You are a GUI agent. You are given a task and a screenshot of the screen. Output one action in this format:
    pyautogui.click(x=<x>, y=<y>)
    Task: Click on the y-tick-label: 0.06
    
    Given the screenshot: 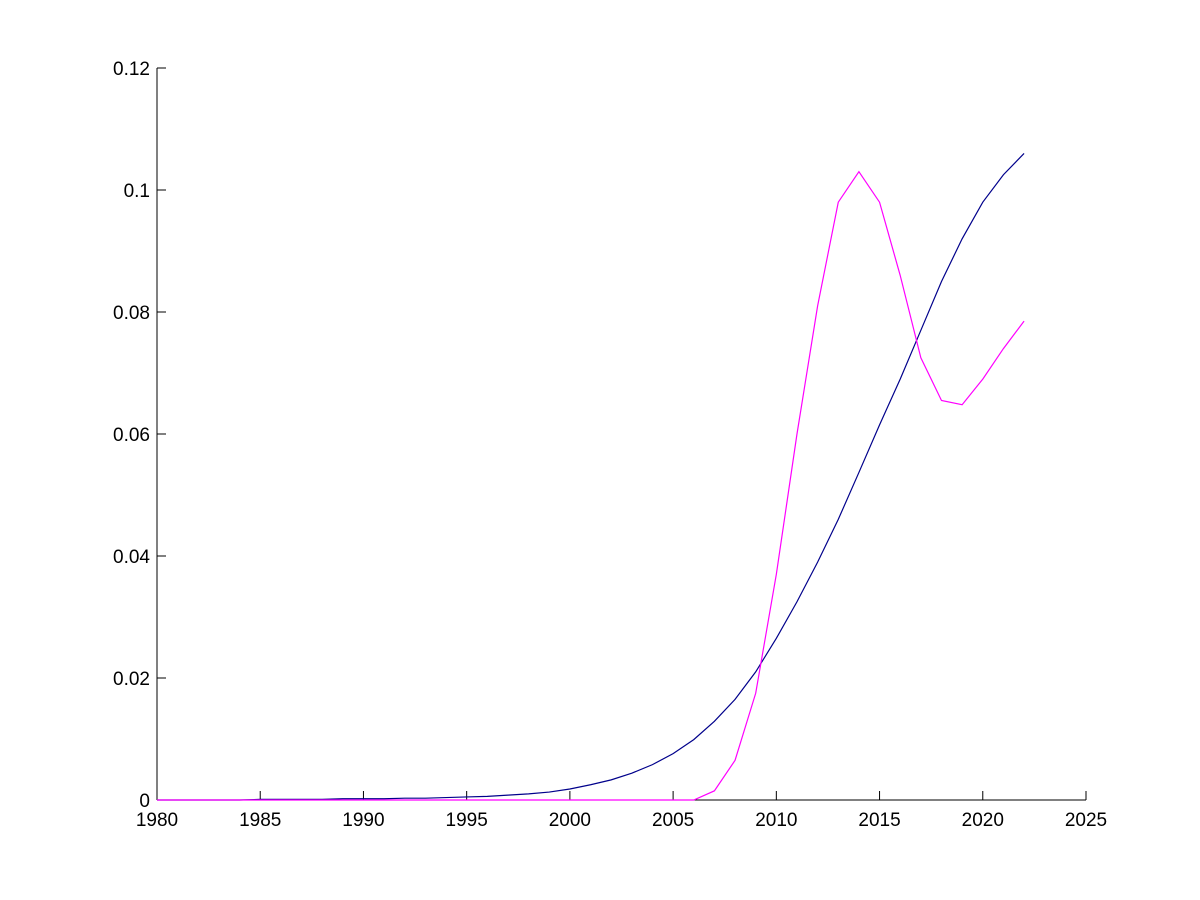 What is the action you would take?
    pyautogui.click(x=131, y=435)
    